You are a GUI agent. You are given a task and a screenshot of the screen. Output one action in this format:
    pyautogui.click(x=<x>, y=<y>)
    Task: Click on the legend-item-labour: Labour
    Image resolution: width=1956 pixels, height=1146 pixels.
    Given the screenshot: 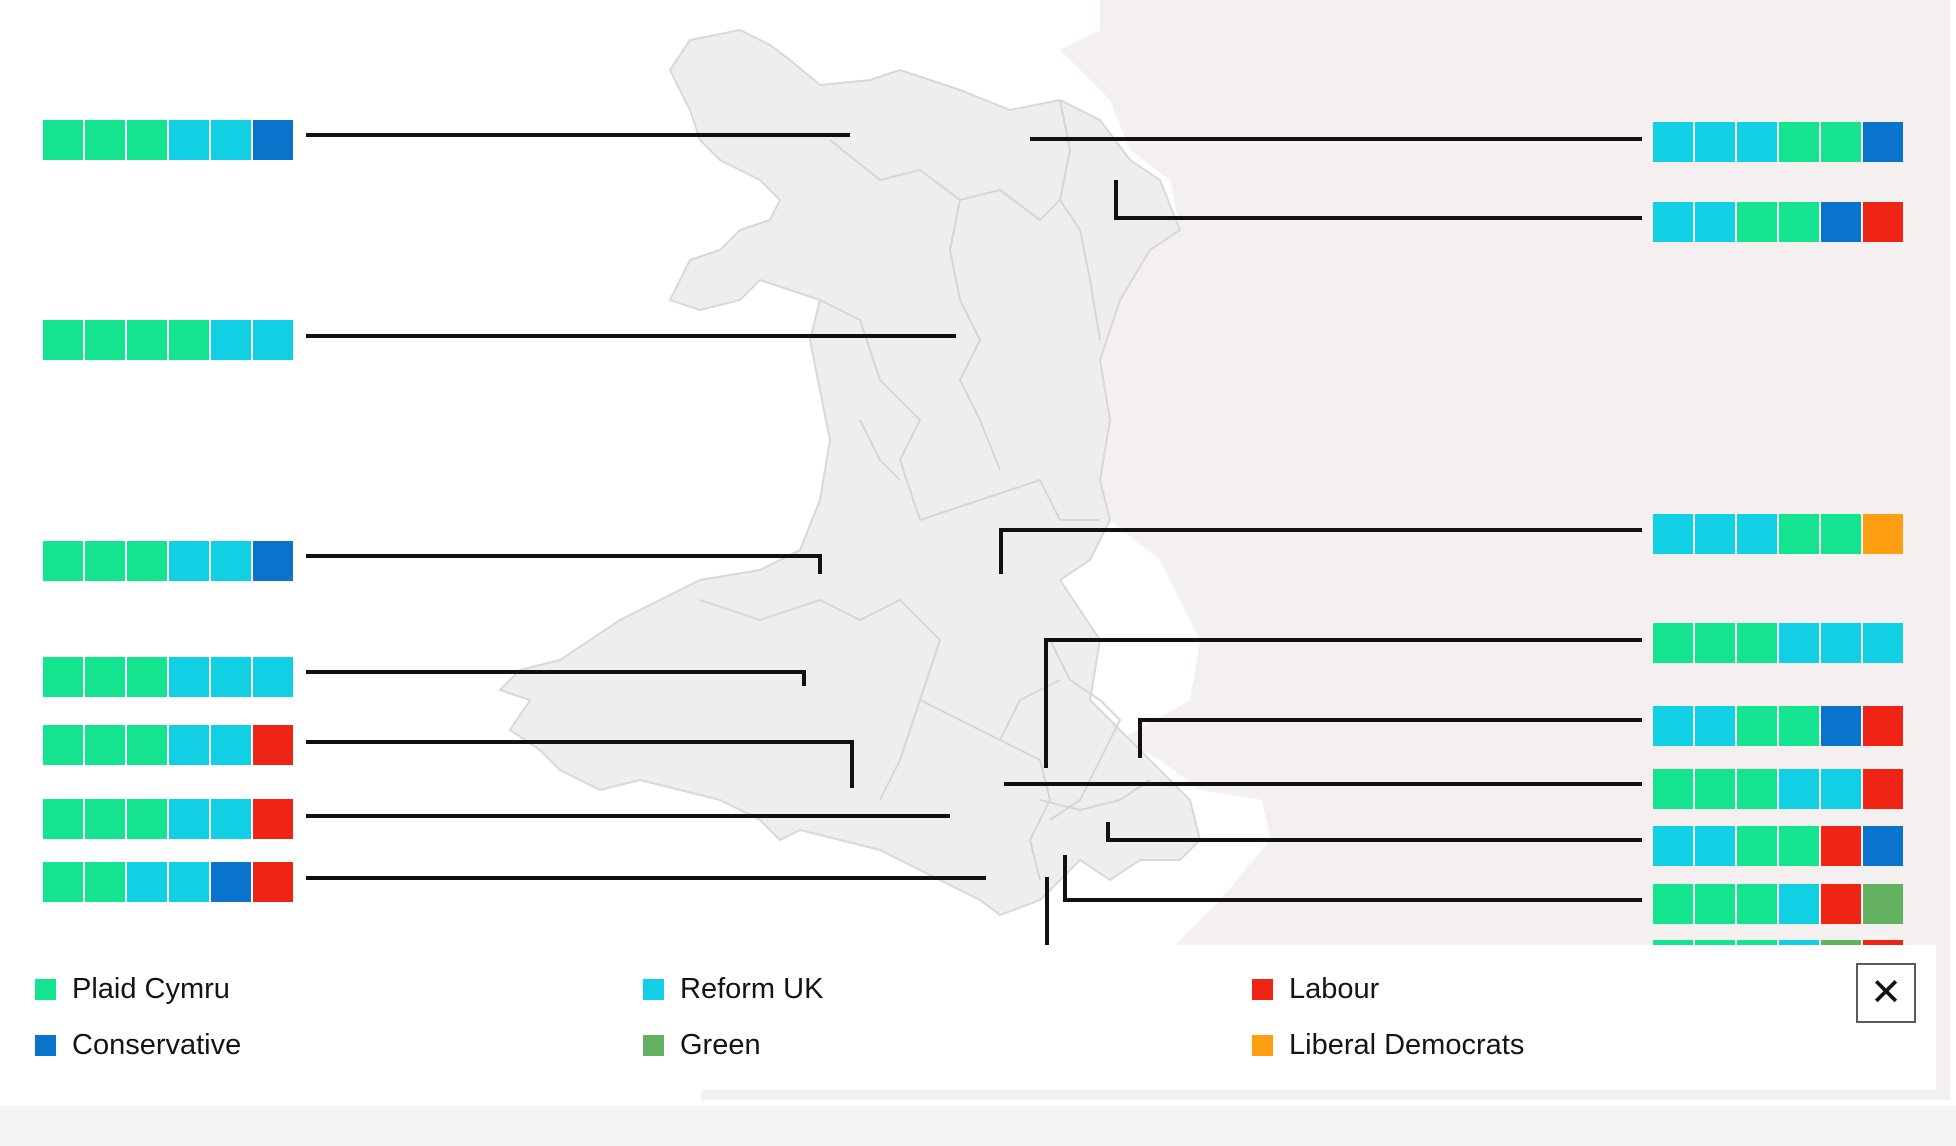 What is the action you would take?
    pyautogui.click(x=1315, y=989)
    